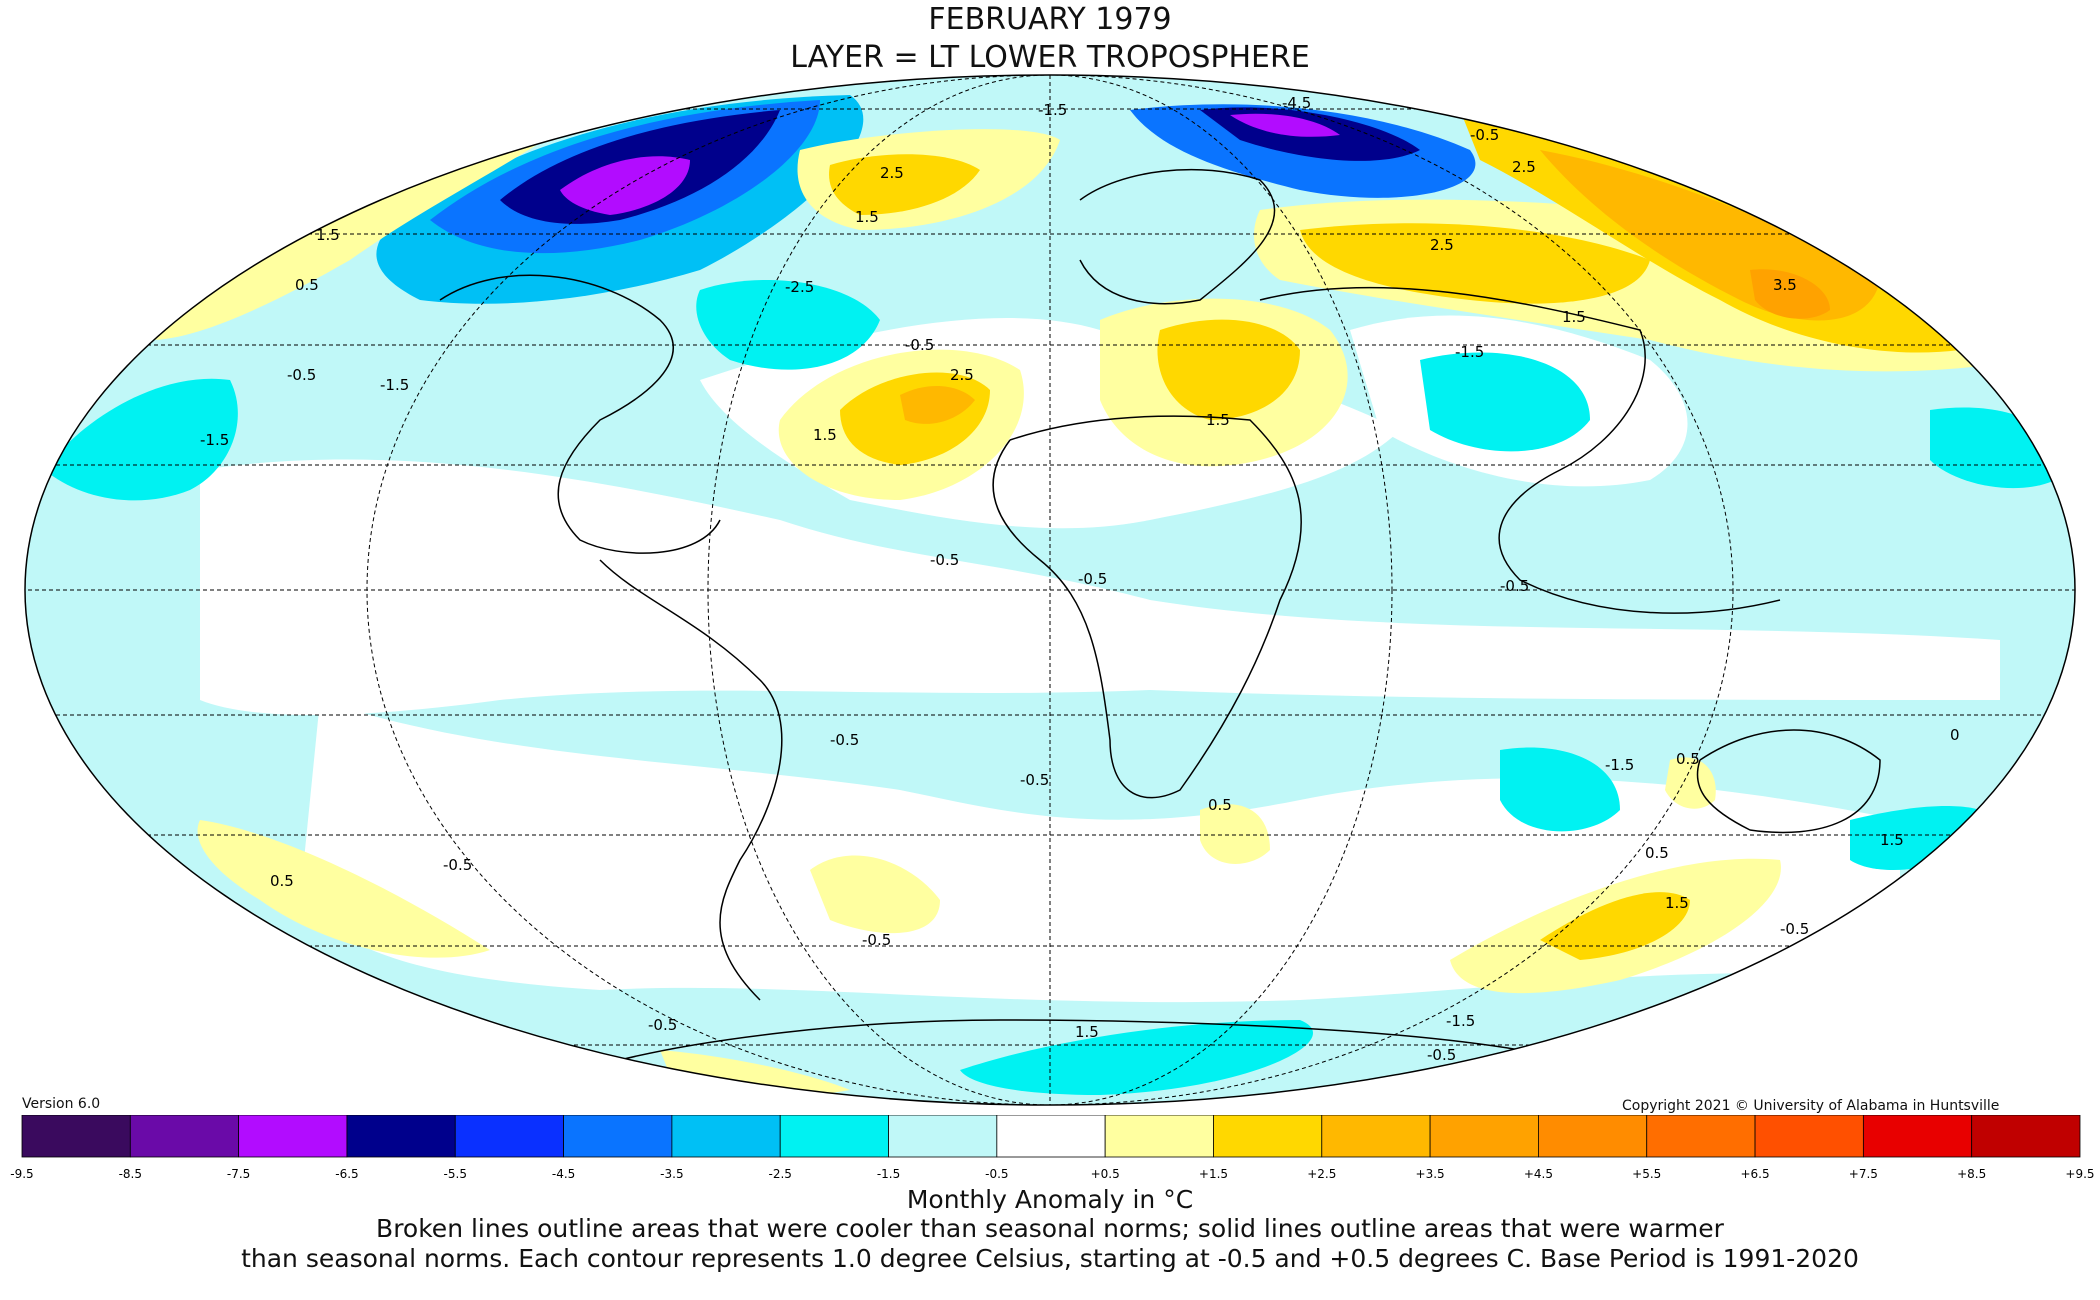 Image resolution: width=2100 pixels, height=1300 pixels. I want to click on colorbar-label: Monthly Anomaly in °C, so click(1050, 1199).